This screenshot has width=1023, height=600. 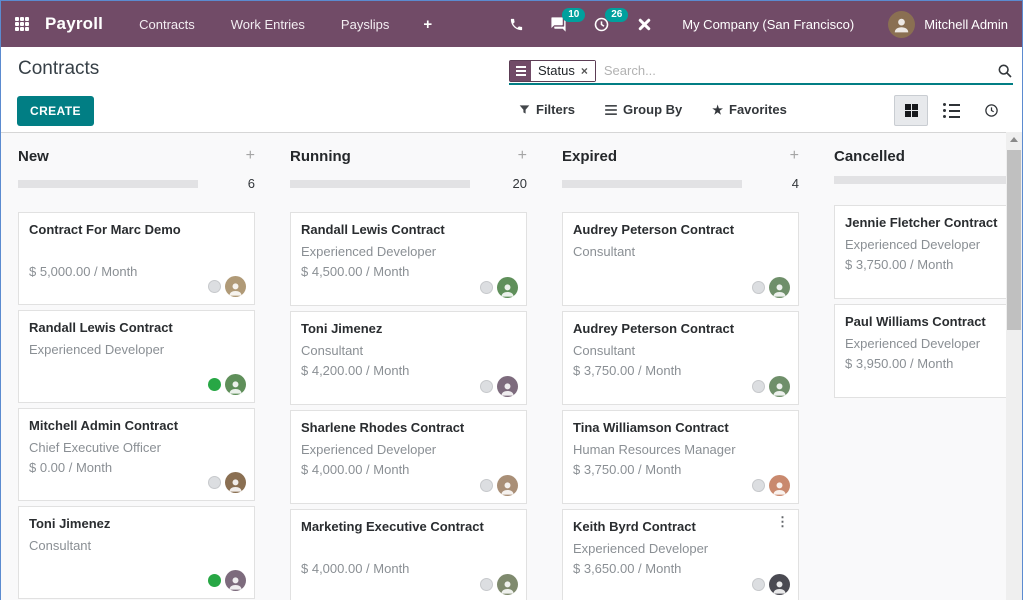 What do you see at coordinates (355, 568) in the screenshot?
I see `card-salary: $ 4,000.00 / Month` at bounding box center [355, 568].